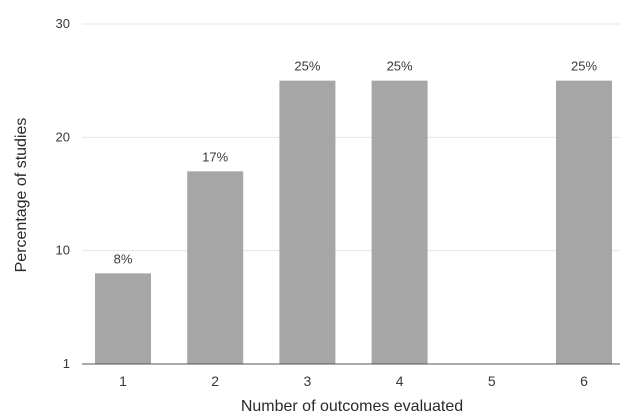 The height and width of the screenshot is (418, 629). What do you see at coordinates (66, 363) in the screenshot?
I see `y-tick-label: 1` at bounding box center [66, 363].